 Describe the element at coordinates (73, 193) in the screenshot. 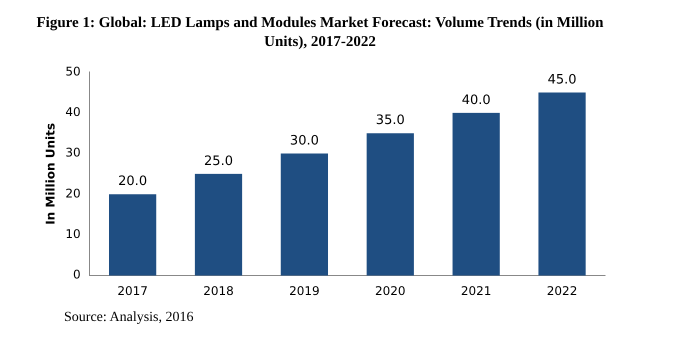

I see `y-tick-label: 20` at that location.